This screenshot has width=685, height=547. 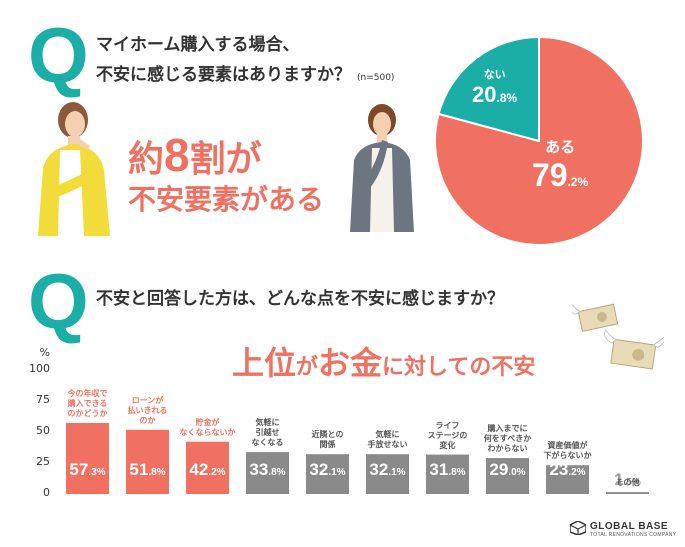 I want to click on bar-category-label: ローンが 払いきれる のか, so click(x=147, y=410).